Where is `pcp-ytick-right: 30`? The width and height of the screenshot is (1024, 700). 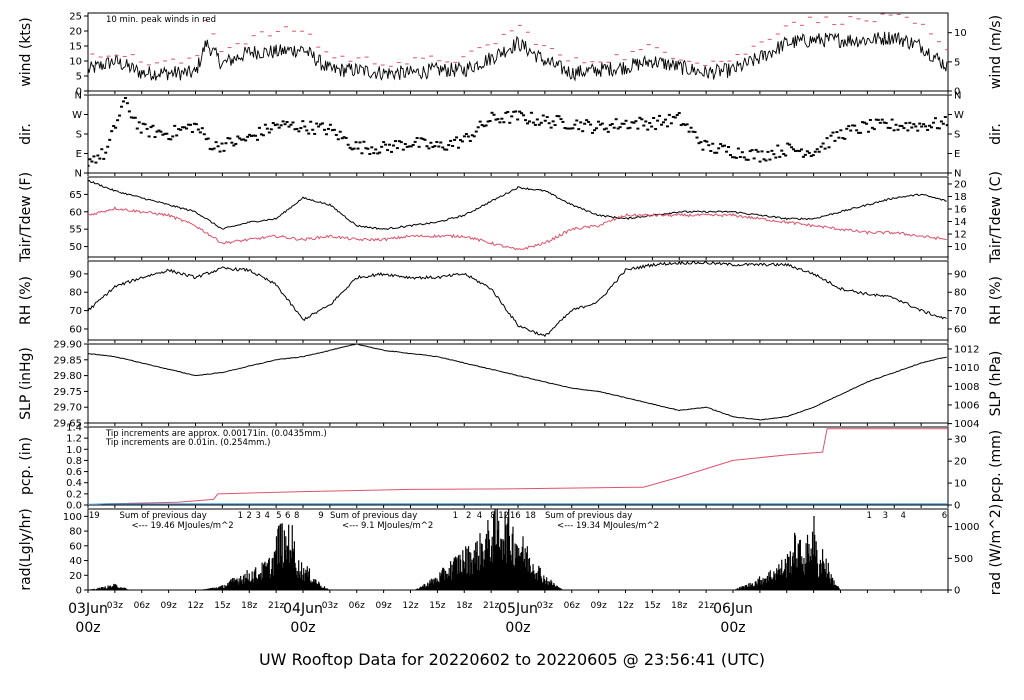 pcp-ytick-right: 30 is located at coordinates (960, 440).